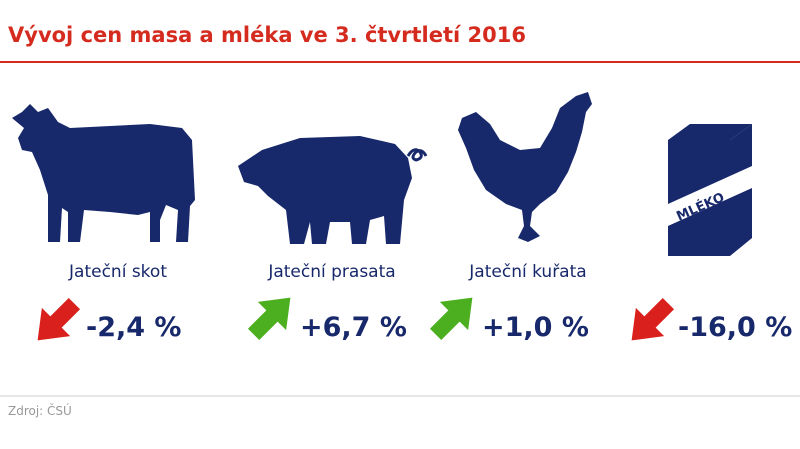 The image size is (800, 449). I want to click on item-label: Jateční skot, so click(117, 272).